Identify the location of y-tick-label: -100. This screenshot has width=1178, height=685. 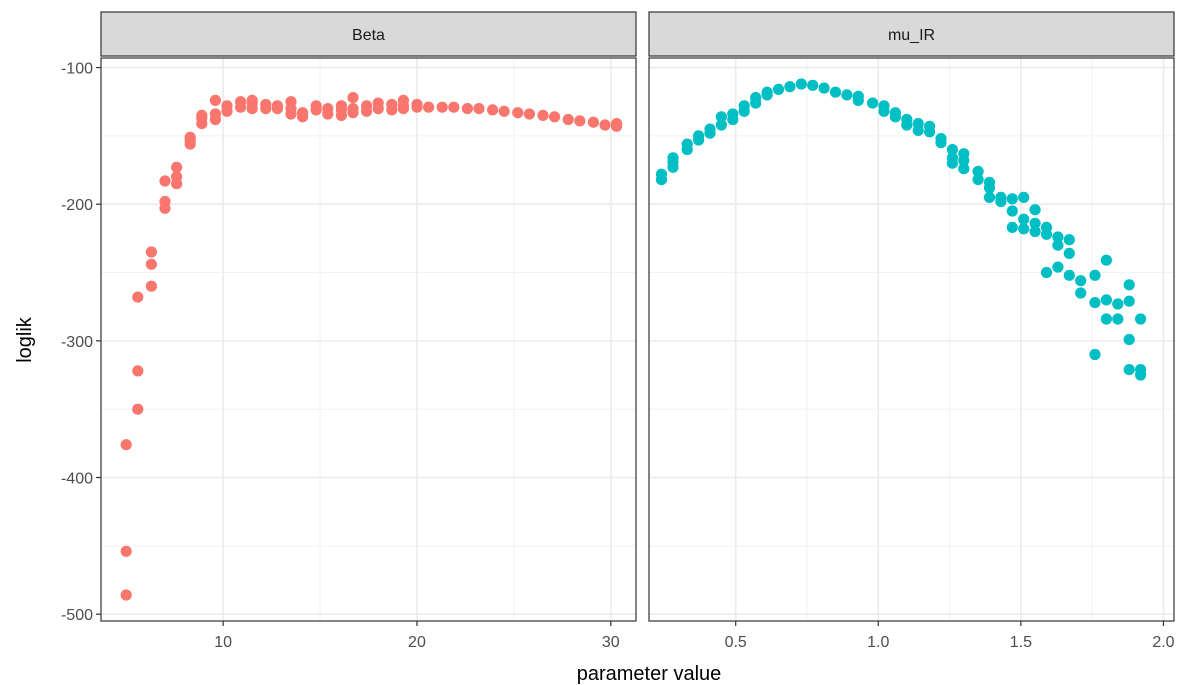
(77, 69).